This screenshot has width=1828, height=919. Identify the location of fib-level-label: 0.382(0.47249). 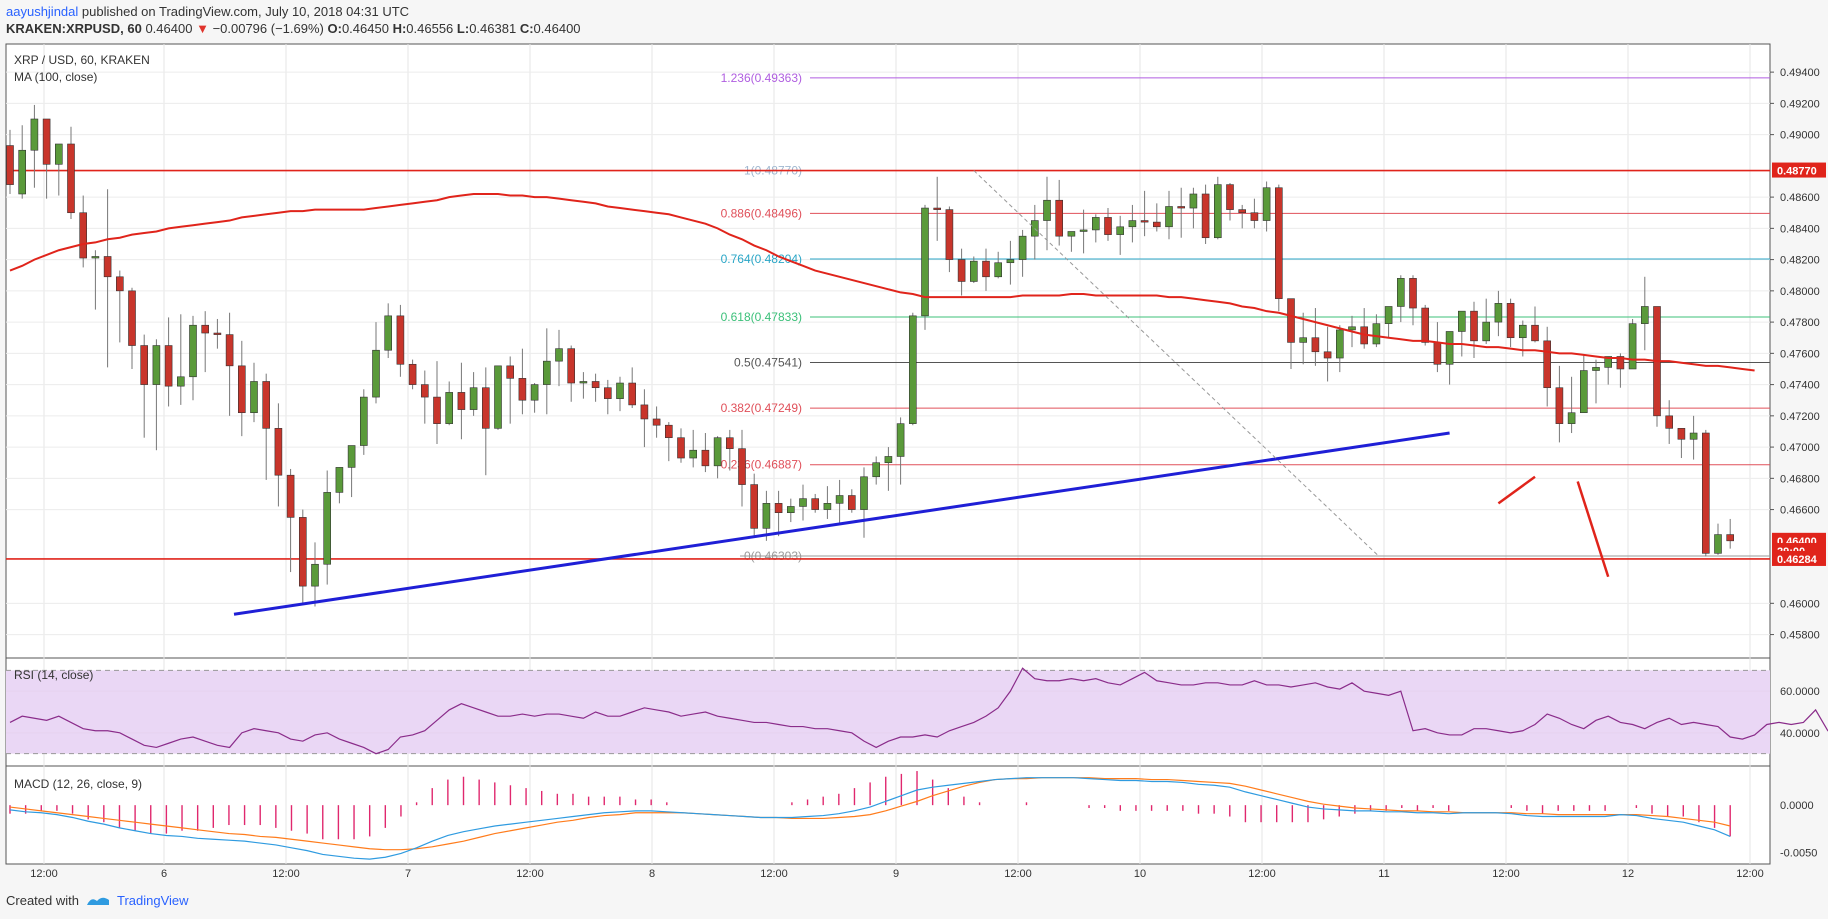
(761, 408).